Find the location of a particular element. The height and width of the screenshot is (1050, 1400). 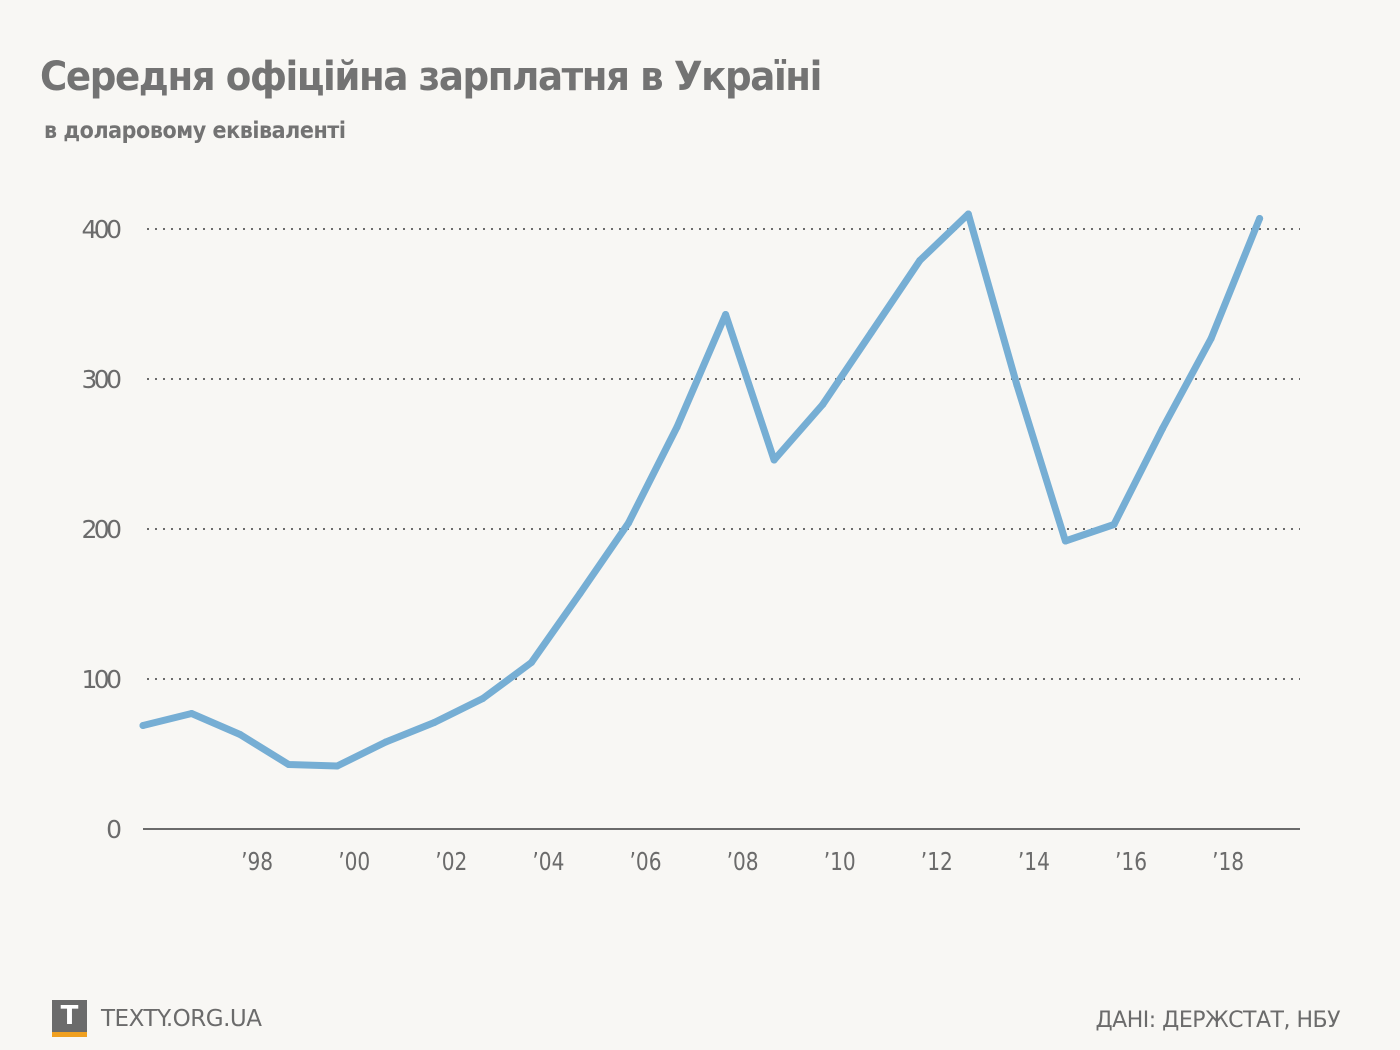

y-axis-ticks: 0 100 200 300 400 is located at coordinates (102, 529).